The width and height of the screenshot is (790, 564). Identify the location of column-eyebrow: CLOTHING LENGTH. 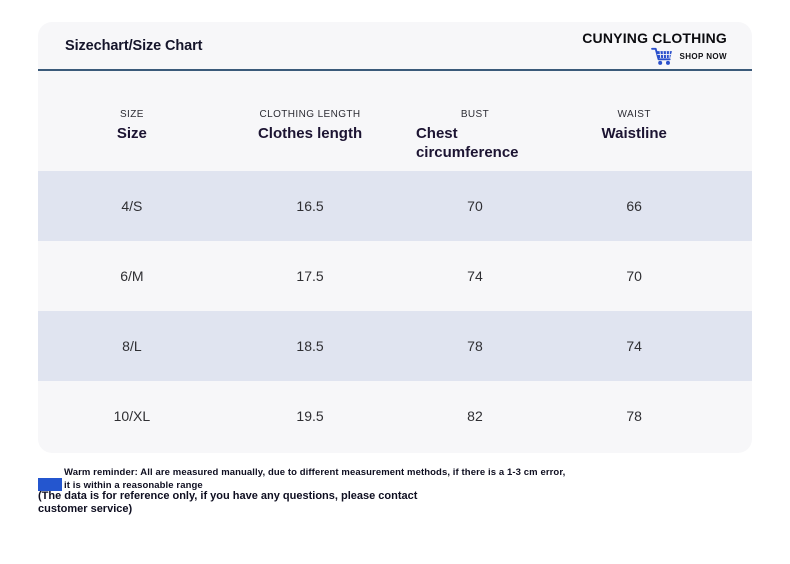
(310, 114).